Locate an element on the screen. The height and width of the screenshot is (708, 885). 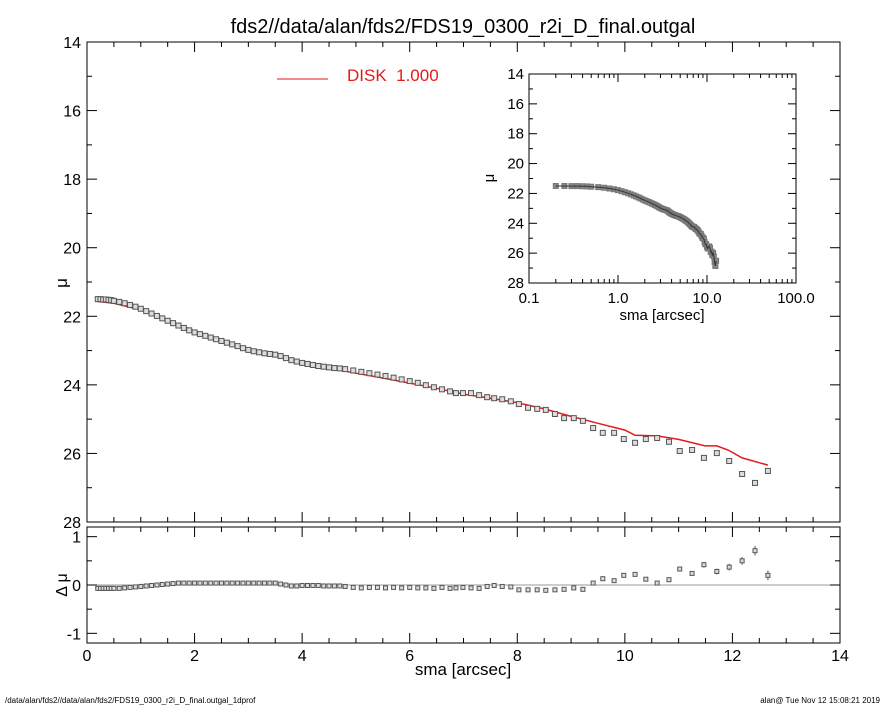
y-tick-label: 14 is located at coordinates (72, 43).